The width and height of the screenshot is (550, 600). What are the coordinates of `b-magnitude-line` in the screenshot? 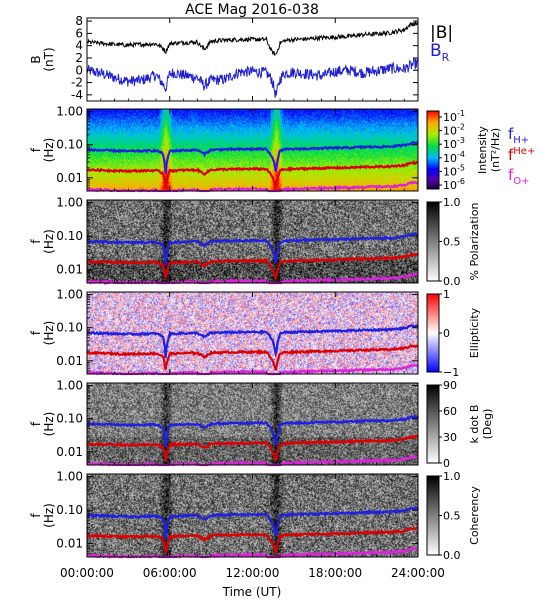 It's located at (252, 37).